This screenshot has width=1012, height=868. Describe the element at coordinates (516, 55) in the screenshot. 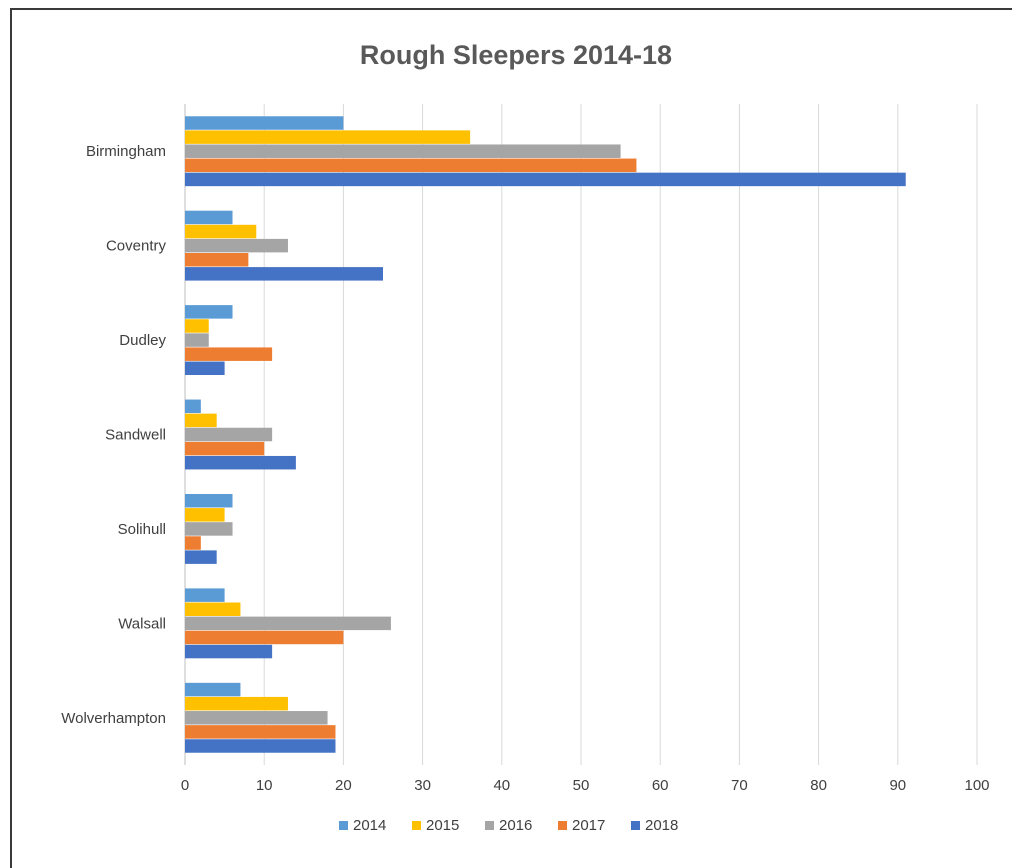

I see `chart-title: Rough Sleepers 2014-18` at that location.